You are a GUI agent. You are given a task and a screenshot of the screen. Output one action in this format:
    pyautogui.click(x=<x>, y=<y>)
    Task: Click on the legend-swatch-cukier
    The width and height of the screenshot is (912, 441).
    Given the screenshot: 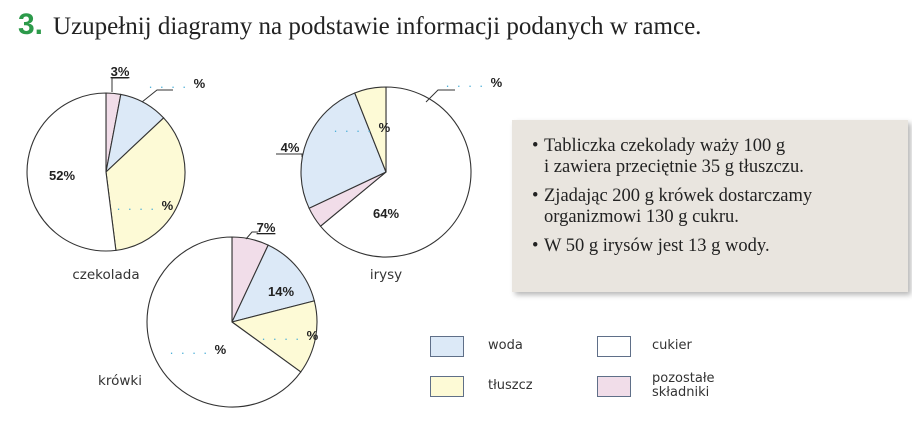 What is the action you would take?
    pyautogui.click(x=614, y=346)
    